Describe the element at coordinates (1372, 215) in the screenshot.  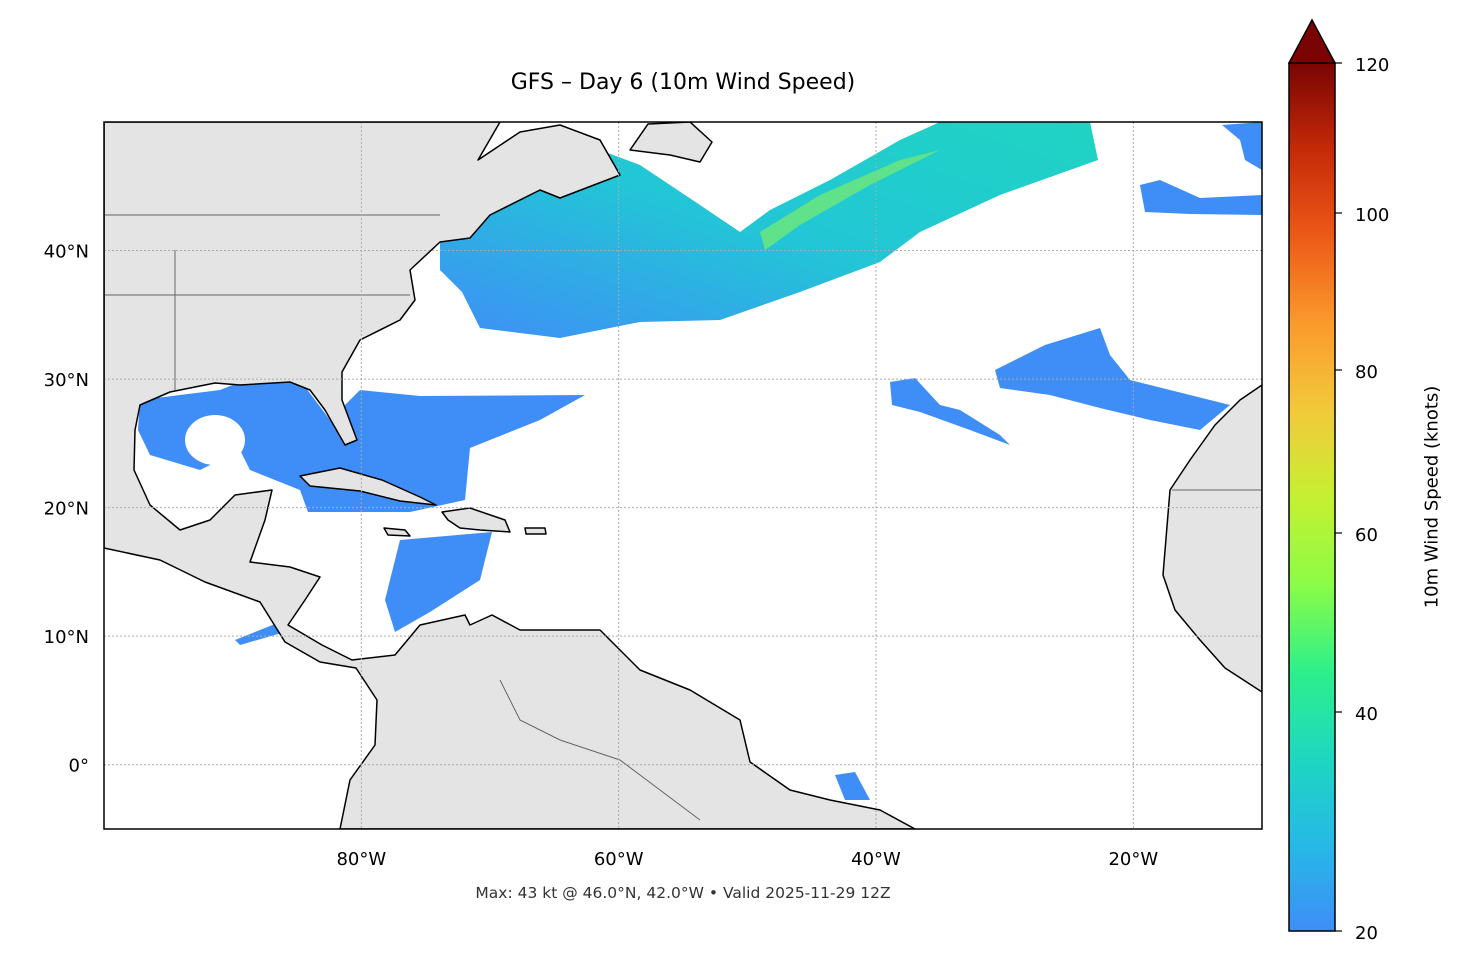
I see `colorbar-tick-label: 100` at that location.